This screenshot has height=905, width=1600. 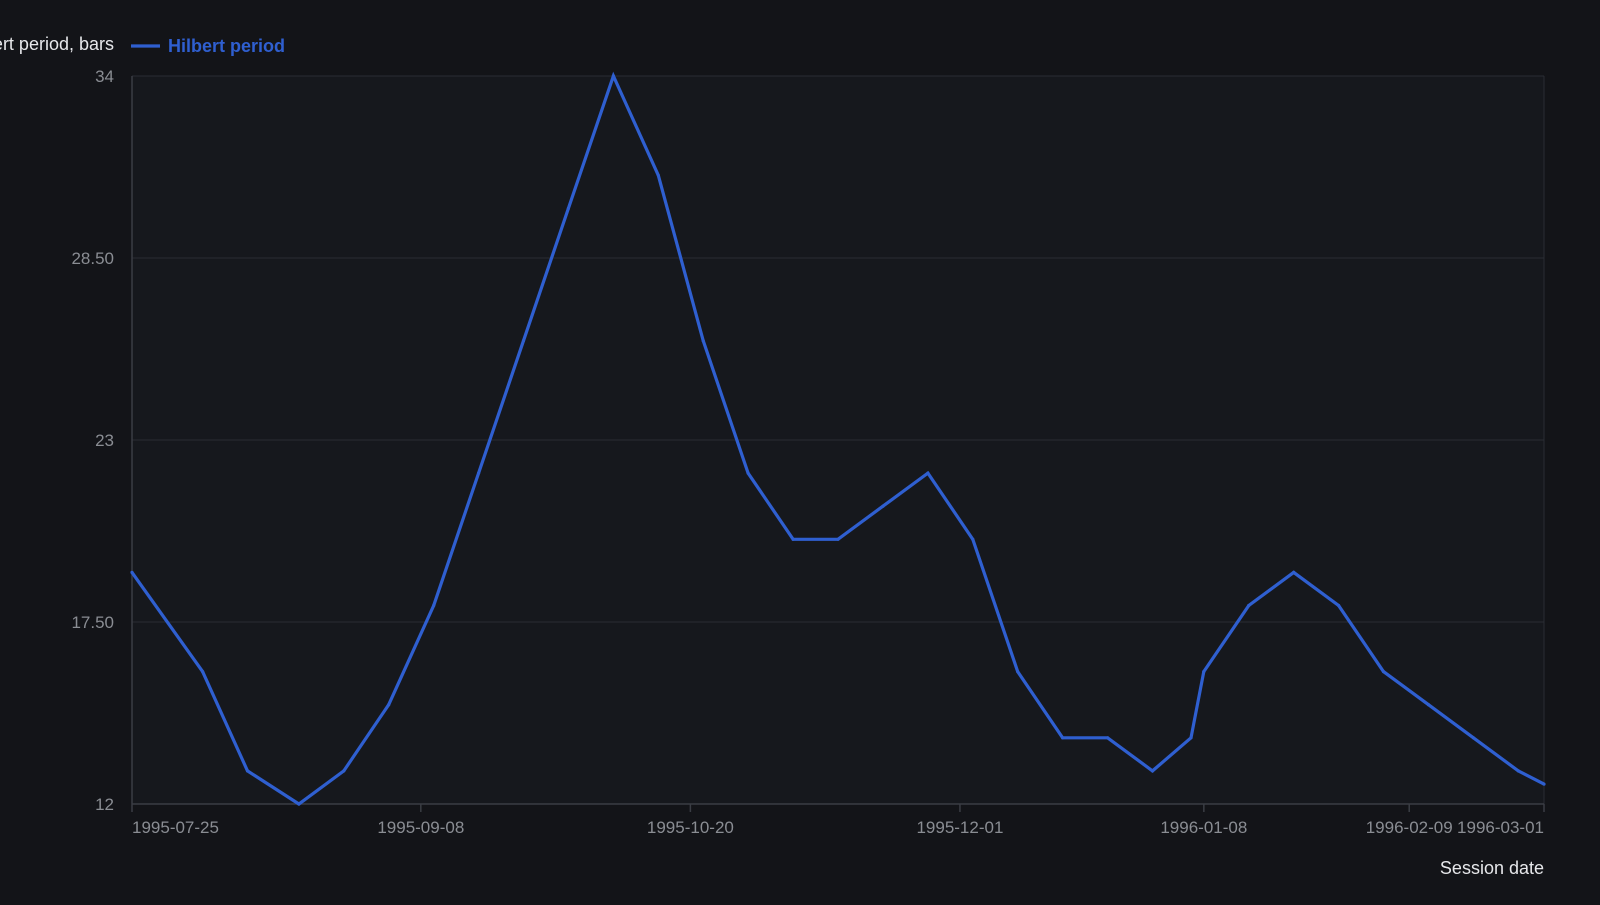 What do you see at coordinates (420, 827) in the screenshot?
I see `x-tick-label: 1995-09-08` at bounding box center [420, 827].